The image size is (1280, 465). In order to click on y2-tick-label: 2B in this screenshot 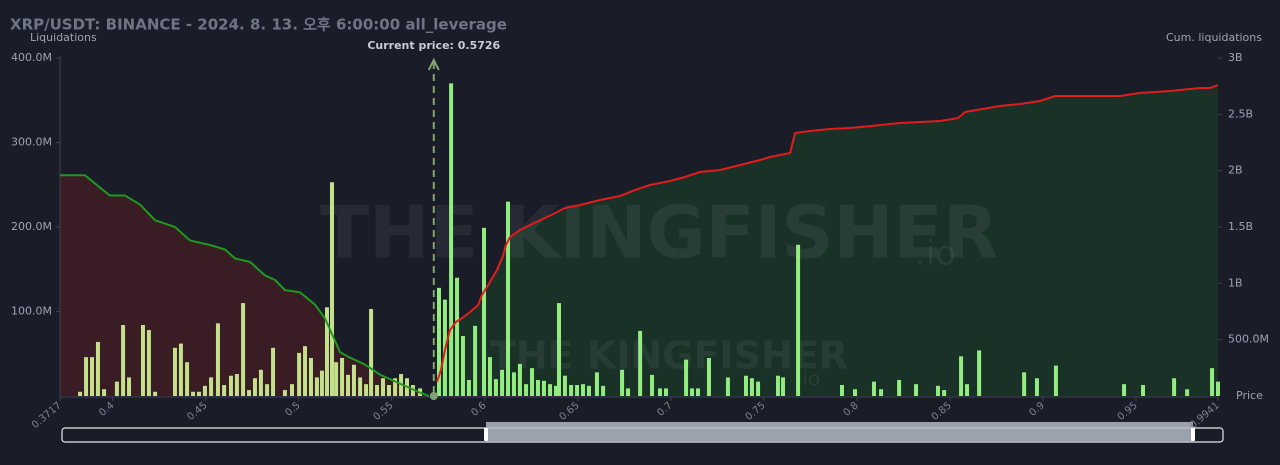, I will do `click(1235, 170)`.